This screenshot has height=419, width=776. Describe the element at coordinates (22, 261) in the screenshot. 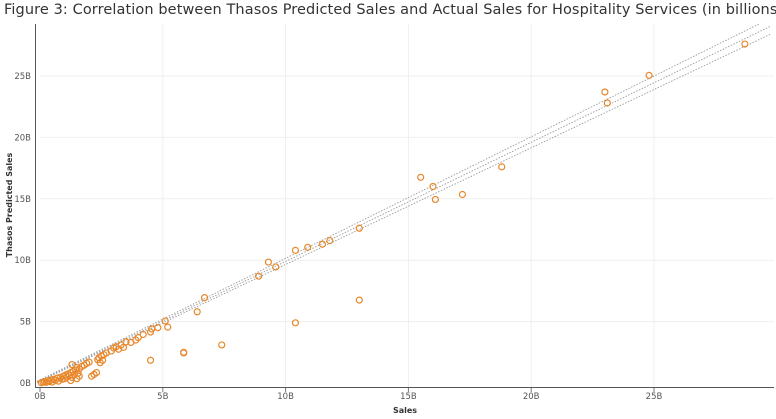

I see `y-tick-label: 10B` at that location.